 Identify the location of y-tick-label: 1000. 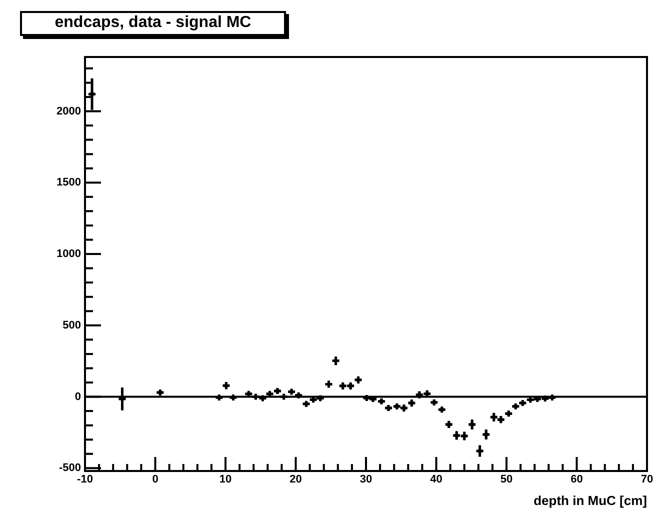
(68, 254).